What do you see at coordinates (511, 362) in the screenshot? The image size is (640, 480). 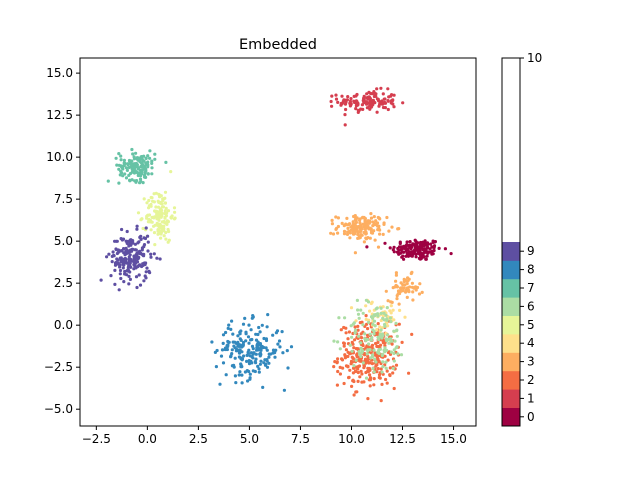 I see `colorbar-segment` at bounding box center [511, 362].